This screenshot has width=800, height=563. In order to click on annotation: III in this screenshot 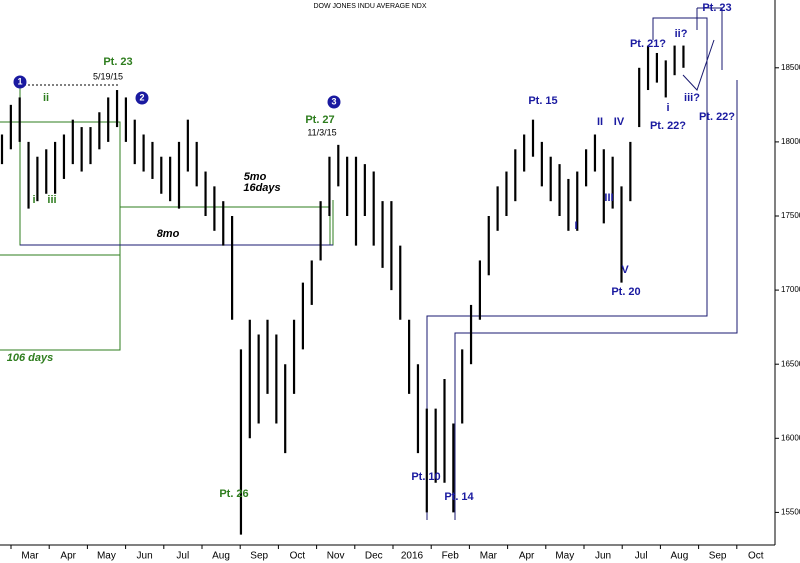, I will do `click(608, 198)`.